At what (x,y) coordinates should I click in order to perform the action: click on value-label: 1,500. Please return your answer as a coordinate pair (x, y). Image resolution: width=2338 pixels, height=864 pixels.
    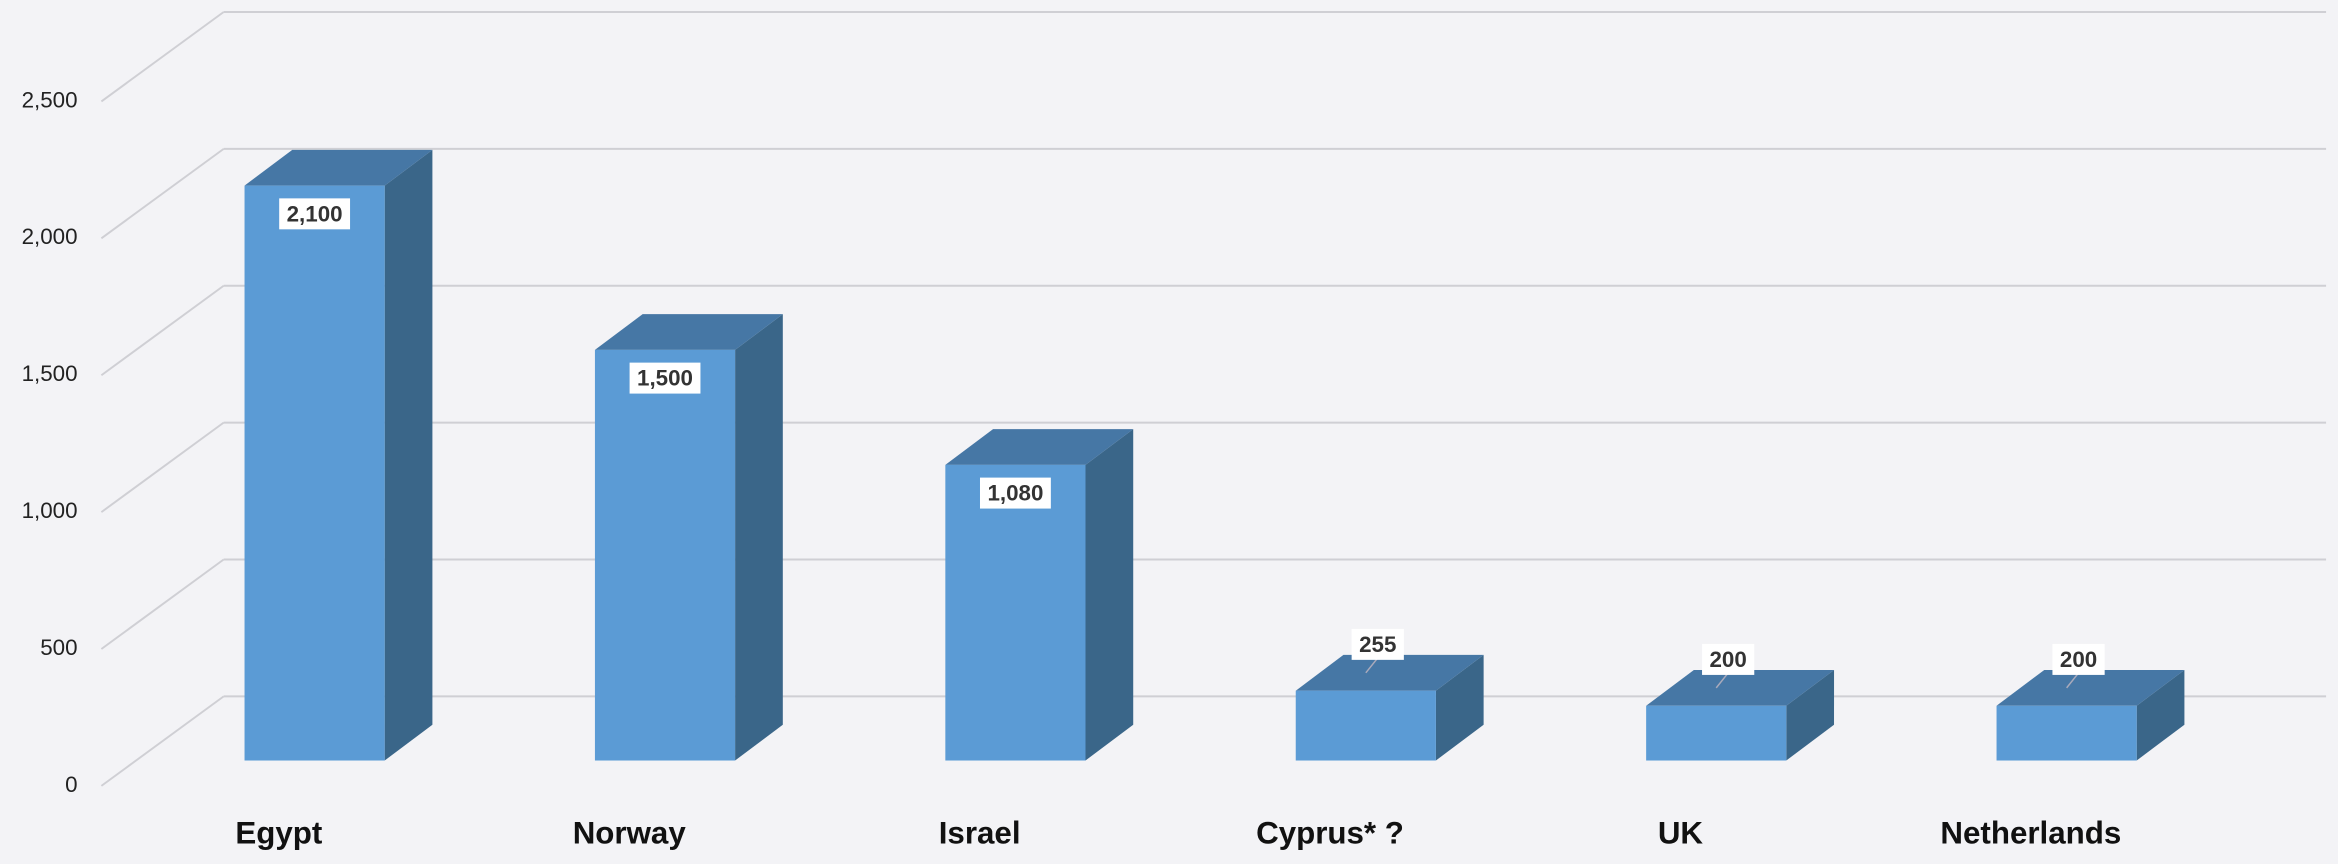
    Looking at the image, I should click on (665, 378).